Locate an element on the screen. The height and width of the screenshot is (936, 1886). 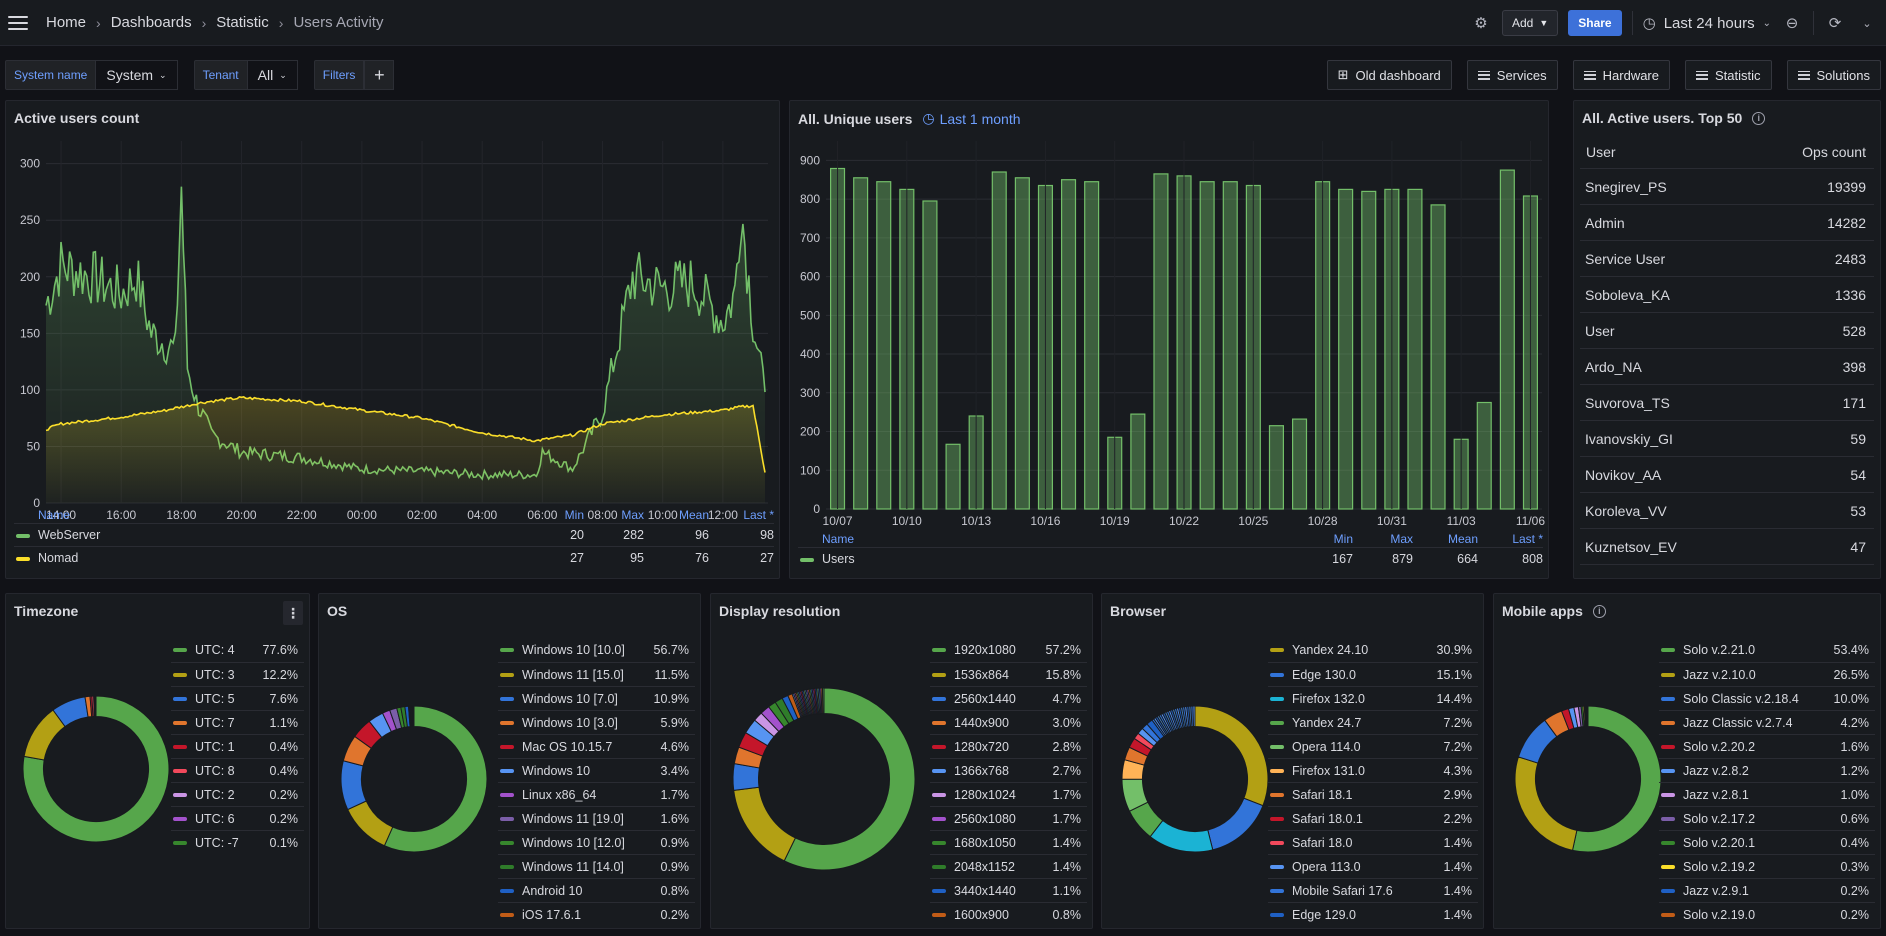
share-button: Share is located at coordinates (1595, 23).